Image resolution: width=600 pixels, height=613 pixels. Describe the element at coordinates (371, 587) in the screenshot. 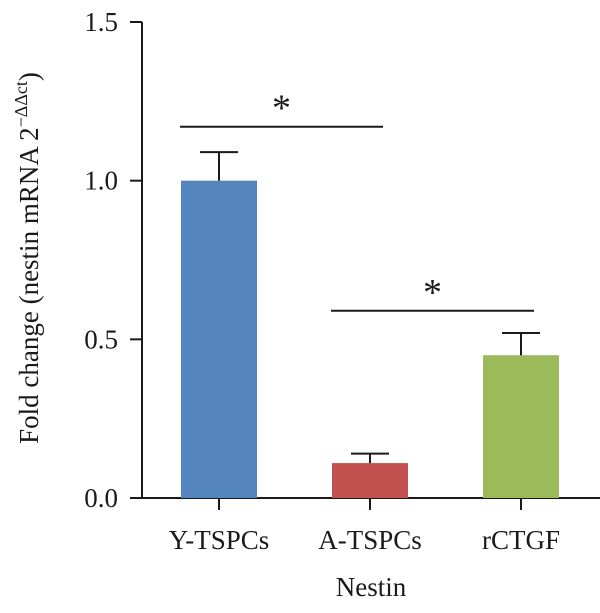

I see `x-axis-title: Nestin` at that location.